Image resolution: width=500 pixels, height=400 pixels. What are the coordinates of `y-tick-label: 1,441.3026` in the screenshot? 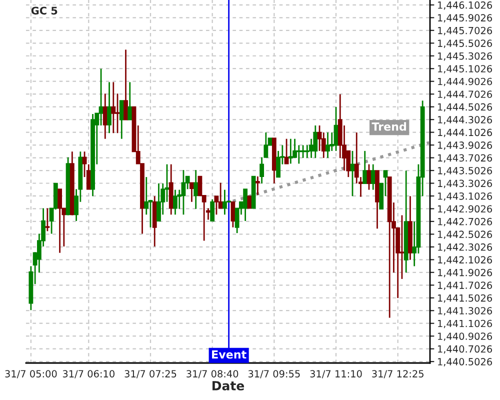 It's located at (465, 311).